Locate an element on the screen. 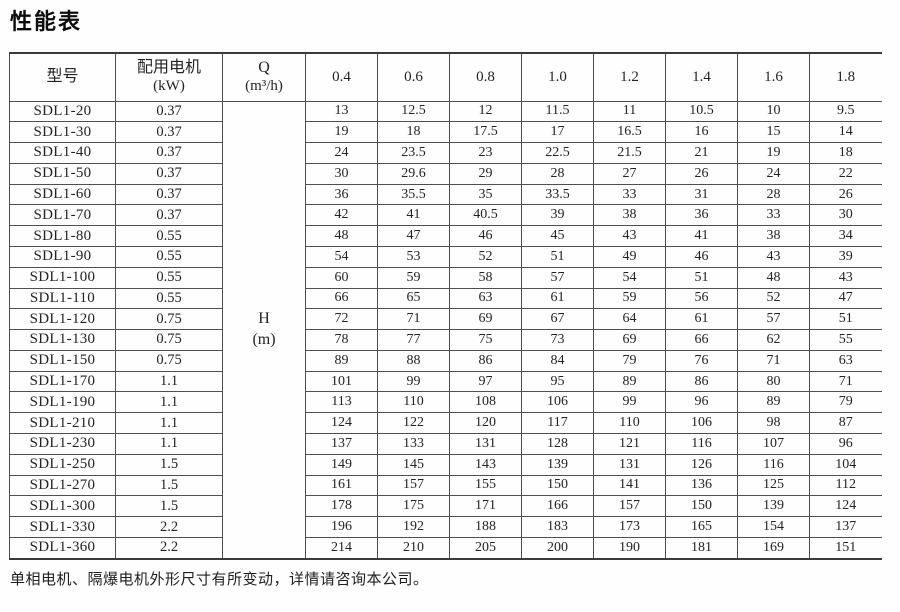 This screenshot has height=612, width=900. head-value-cell: 173 is located at coordinates (629, 527).